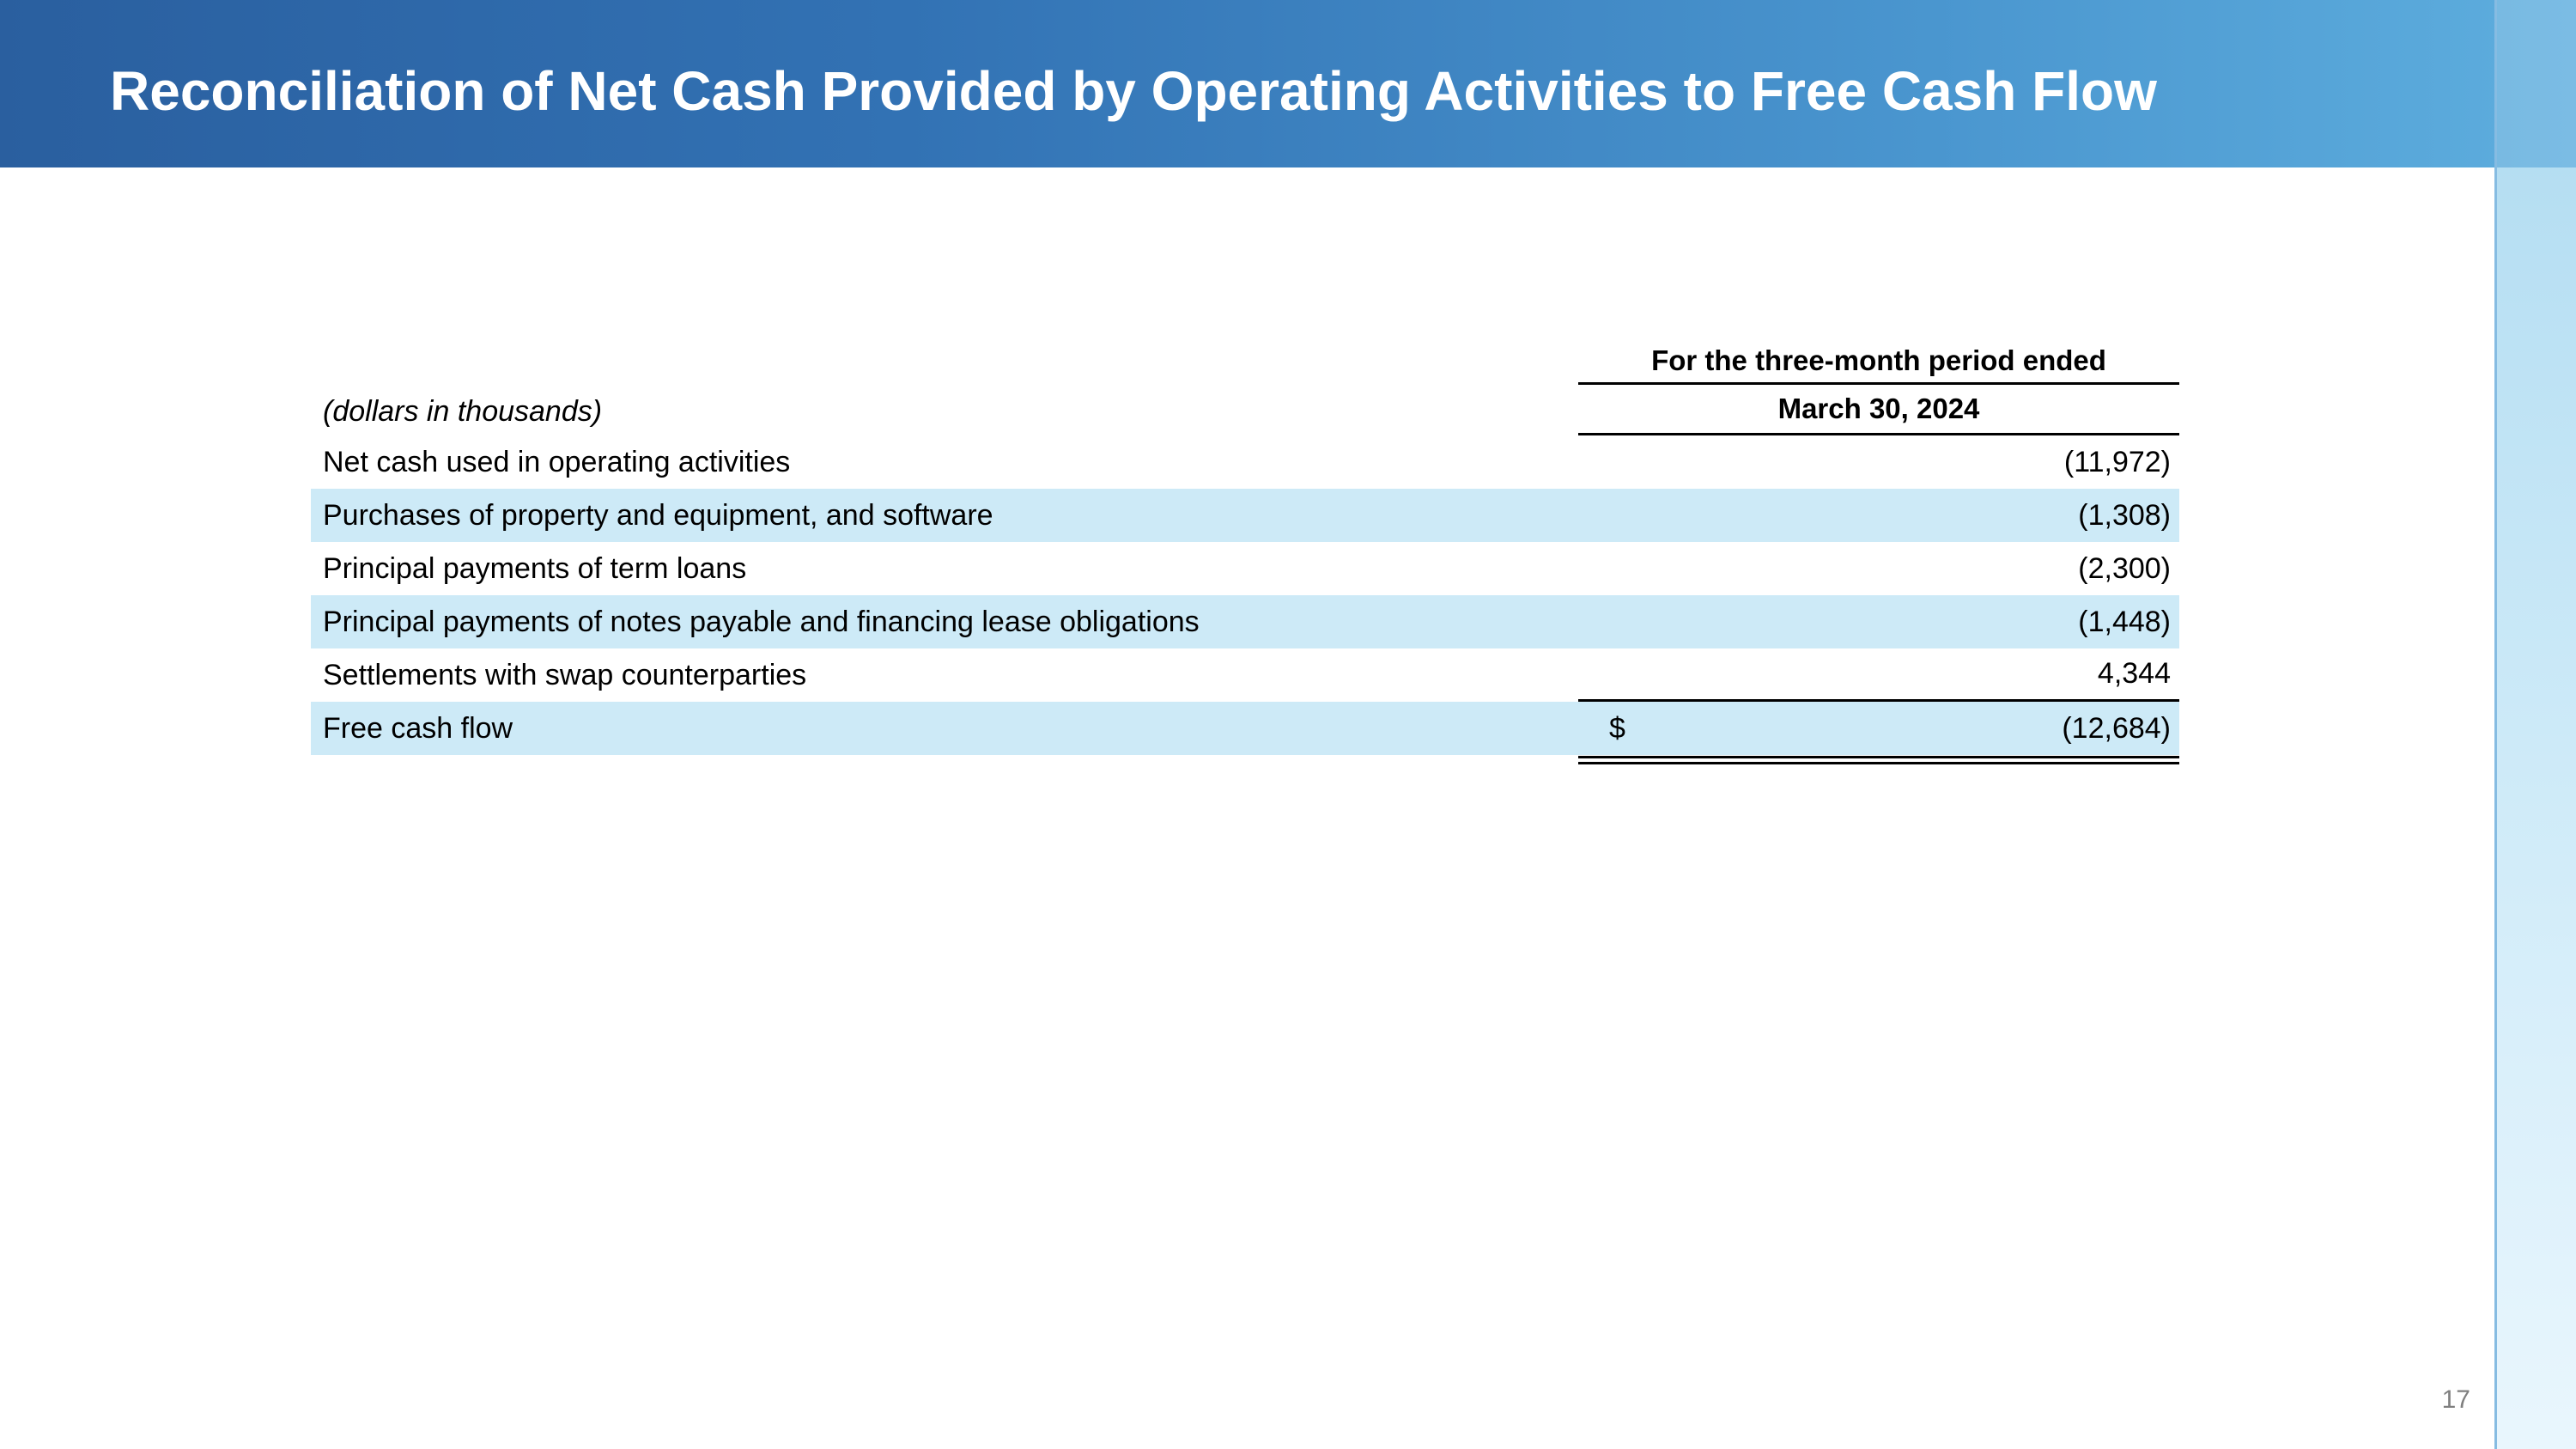 The image size is (2576, 1449). Describe the element at coordinates (463, 411) in the screenshot. I see `units-note: (dollars in thousands)` at that location.